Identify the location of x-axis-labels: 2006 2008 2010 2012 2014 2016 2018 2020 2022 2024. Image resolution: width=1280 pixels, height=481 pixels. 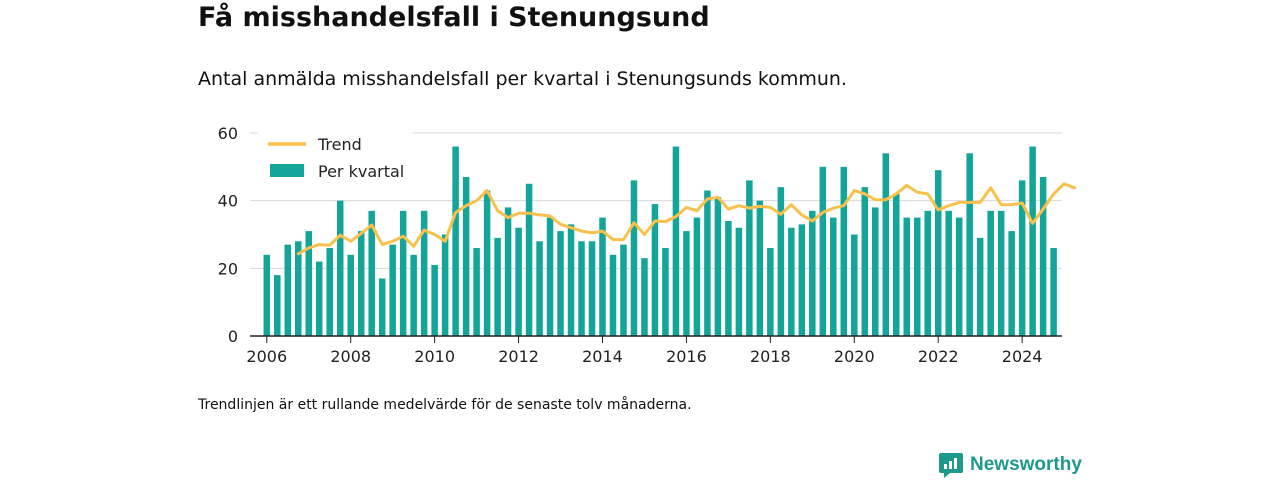
(644, 351).